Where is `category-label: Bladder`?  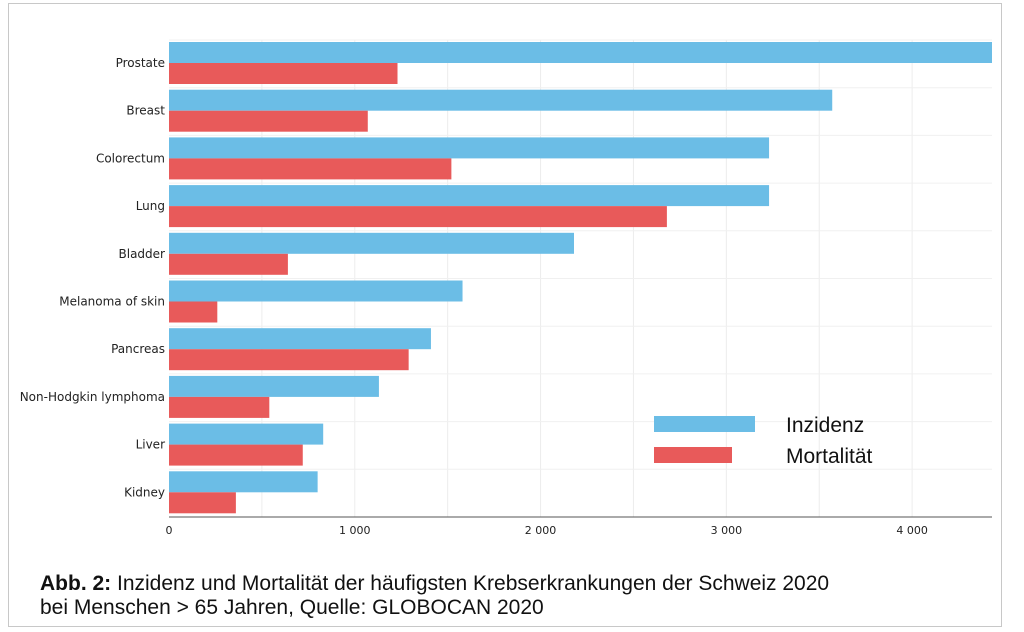 category-label: Bladder is located at coordinates (142, 254).